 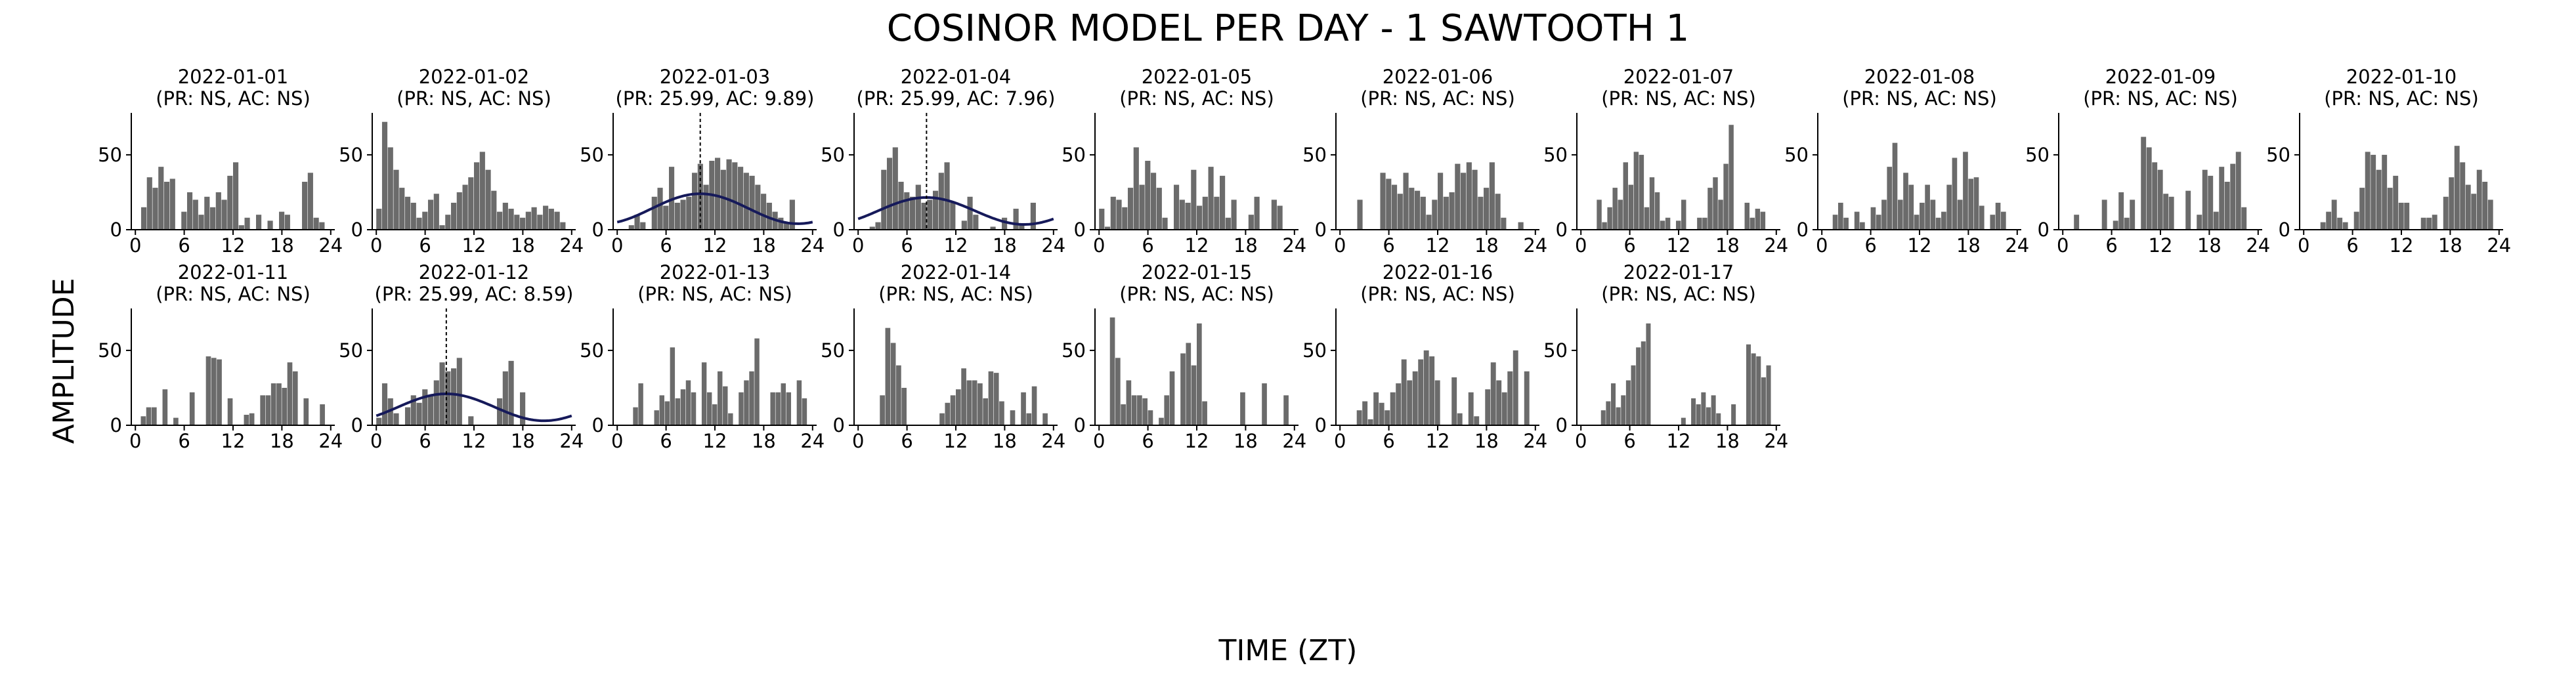 What do you see at coordinates (714, 208) in the screenshot?
I see `cosinor-fit-line` at bounding box center [714, 208].